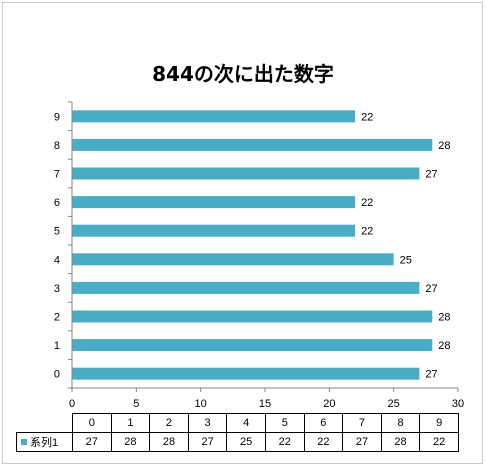 This screenshot has height=467, width=486. What do you see at coordinates (57, 318) in the screenshot?
I see `y-tick-label: 2` at bounding box center [57, 318].